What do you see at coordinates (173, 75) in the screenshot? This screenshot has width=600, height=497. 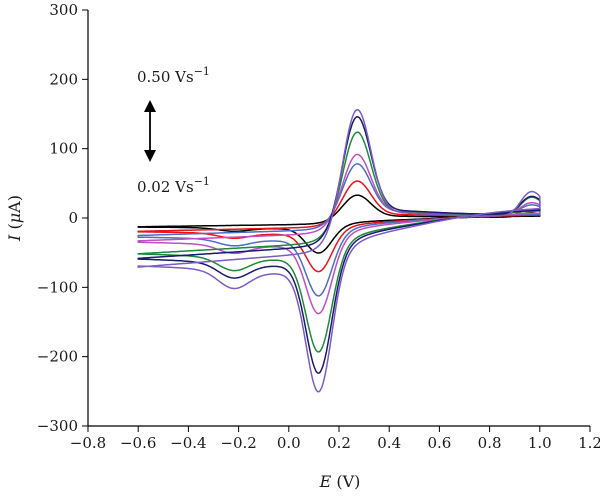 I see `annotation-top: 0.50 Vs−1` at bounding box center [173, 75].